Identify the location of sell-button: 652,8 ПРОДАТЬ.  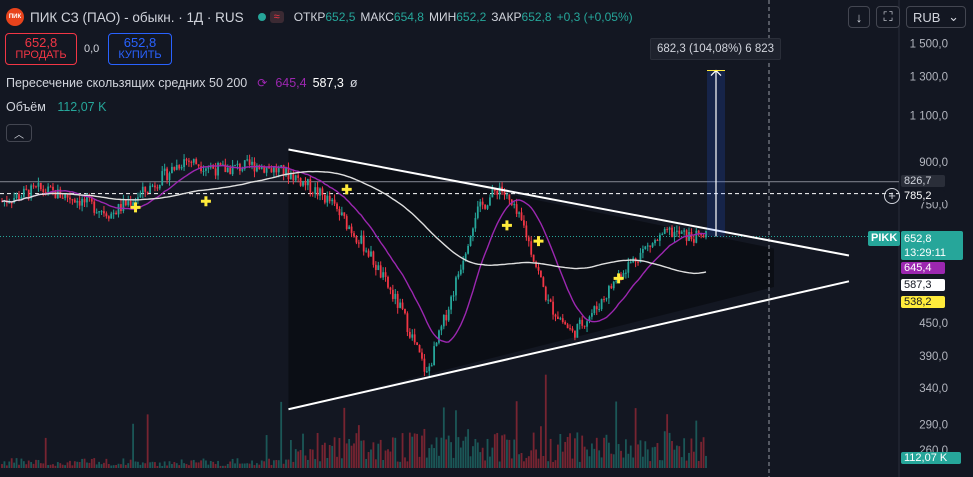
(41, 49).